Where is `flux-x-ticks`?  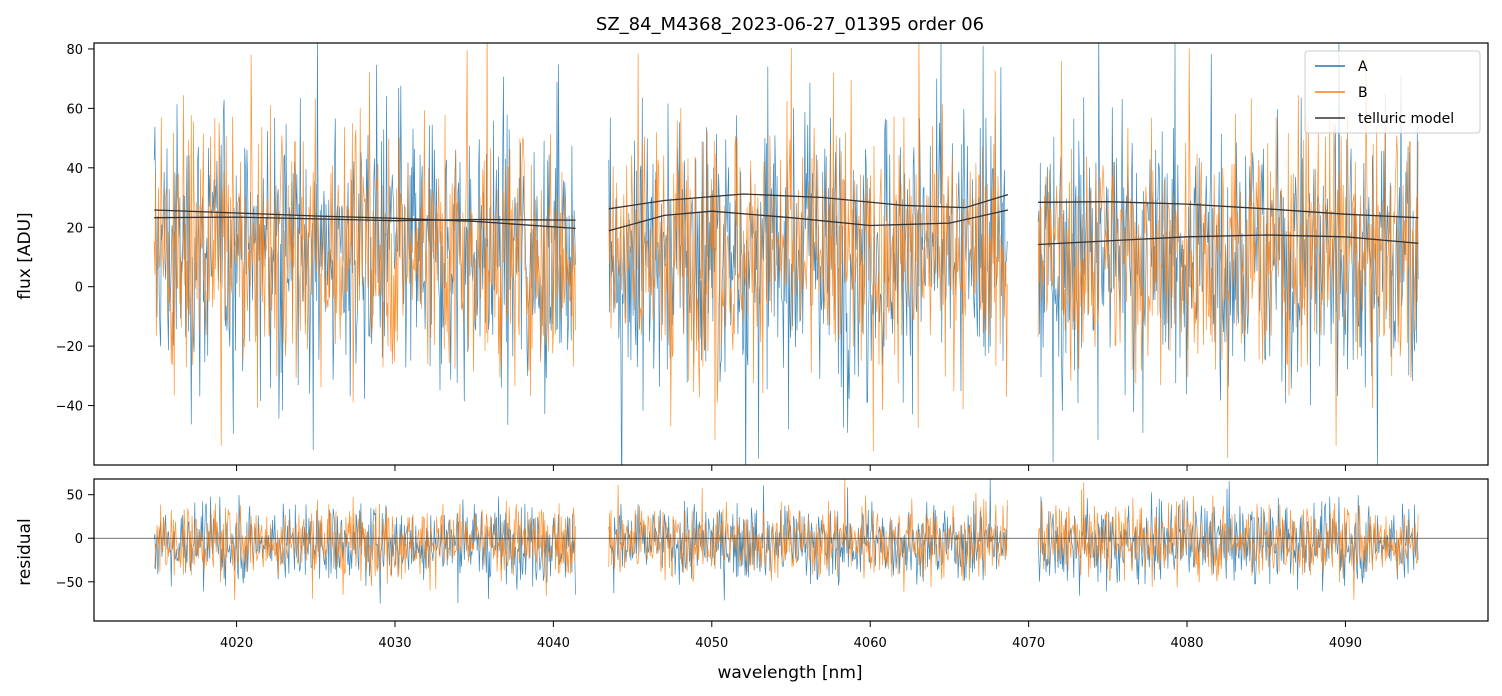
flux-x-ticks is located at coordinates (791, 468).